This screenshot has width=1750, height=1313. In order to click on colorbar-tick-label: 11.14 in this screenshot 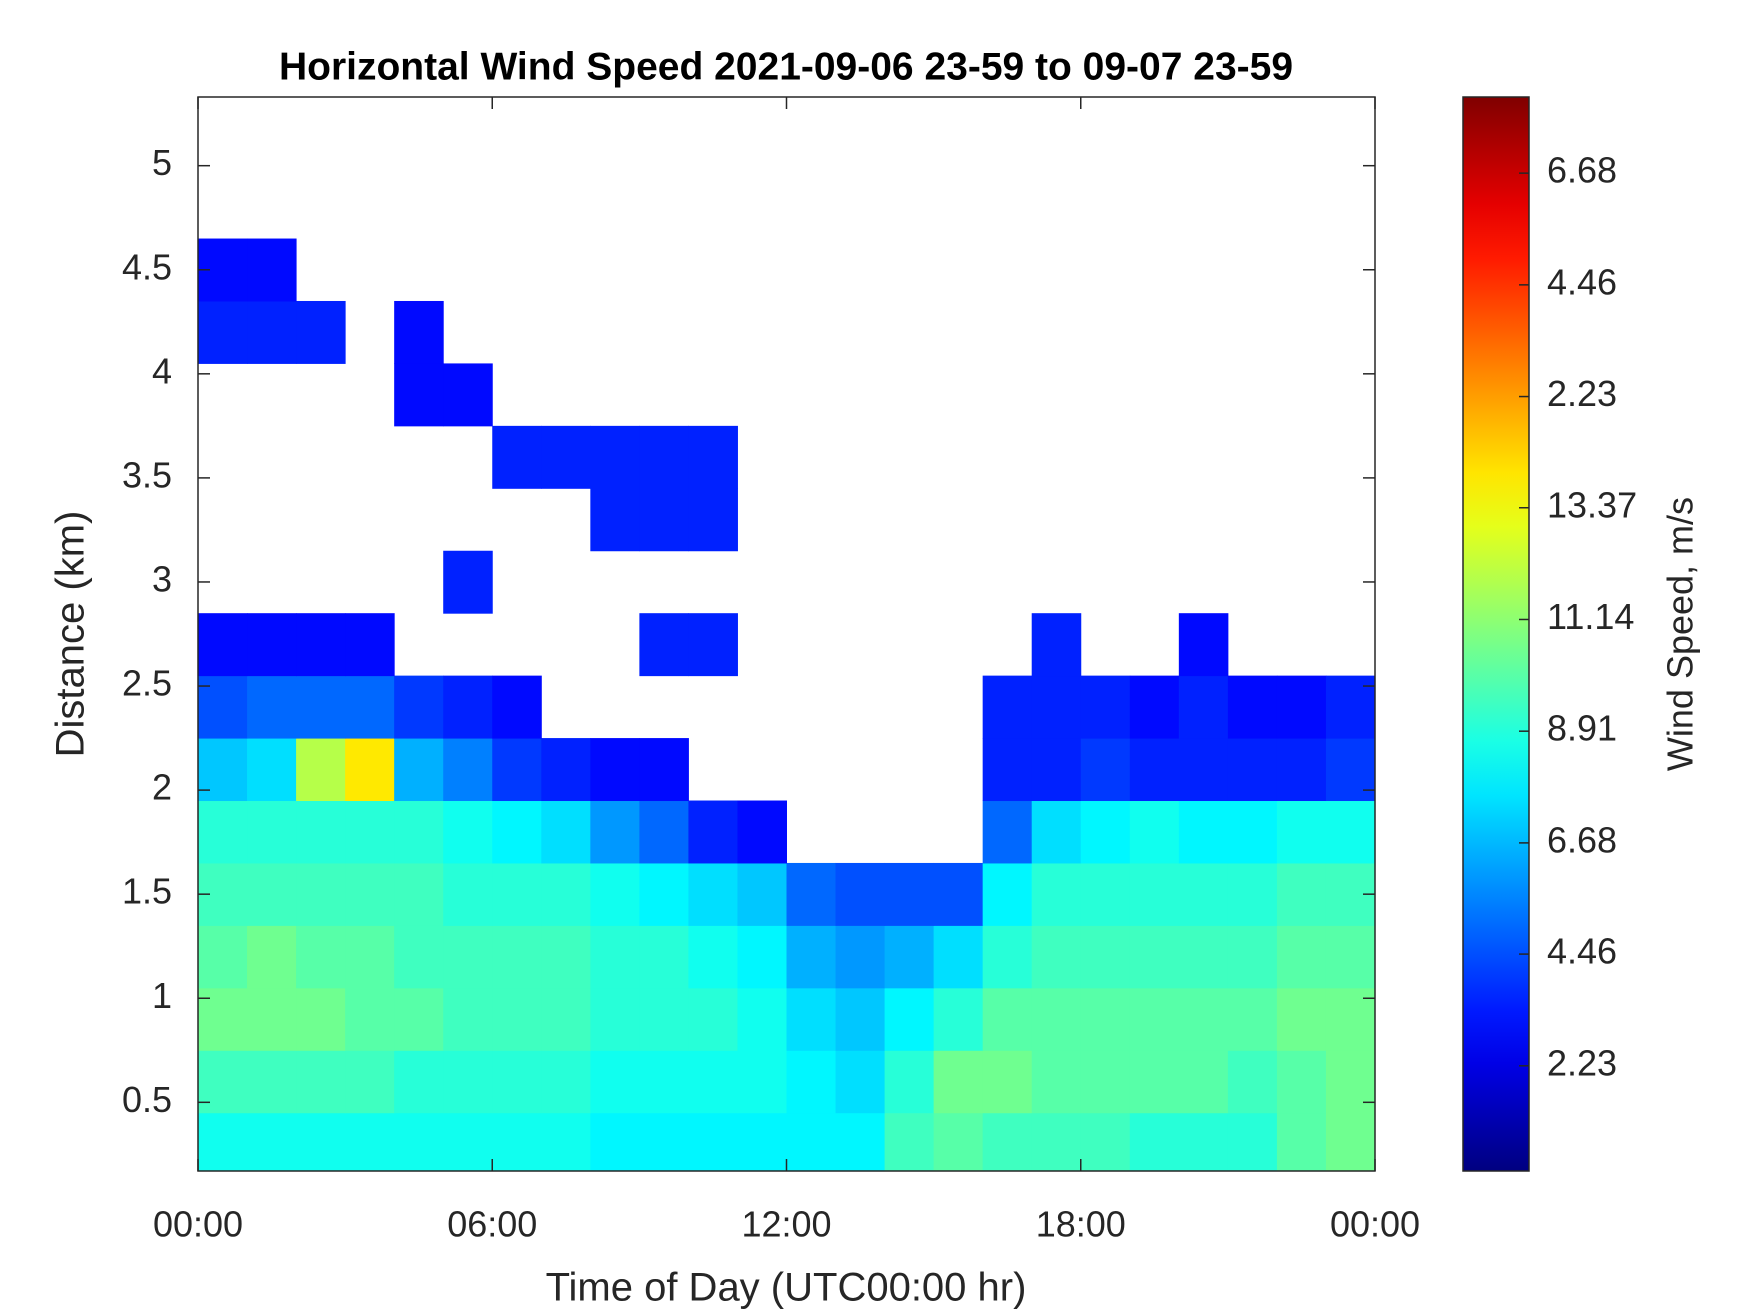, I will do `click(1590, 616)`.